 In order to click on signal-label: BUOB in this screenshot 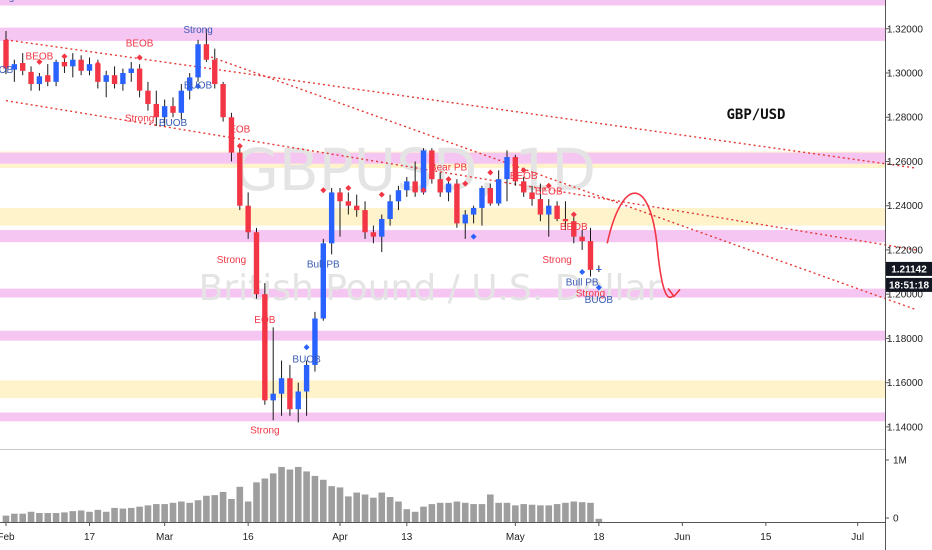, I will do `click(599, 300)`.